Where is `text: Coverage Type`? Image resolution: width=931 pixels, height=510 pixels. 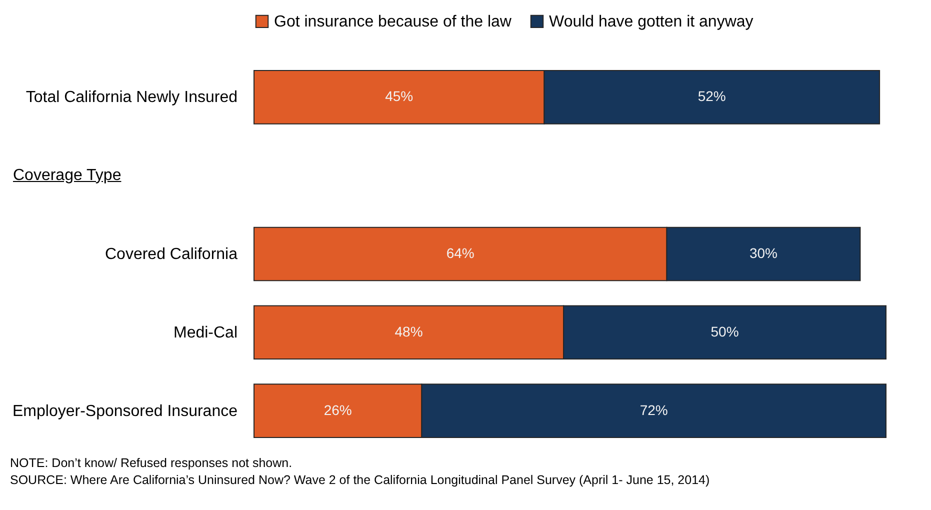
text: Coverage Type is located at coordinates (67, 176).